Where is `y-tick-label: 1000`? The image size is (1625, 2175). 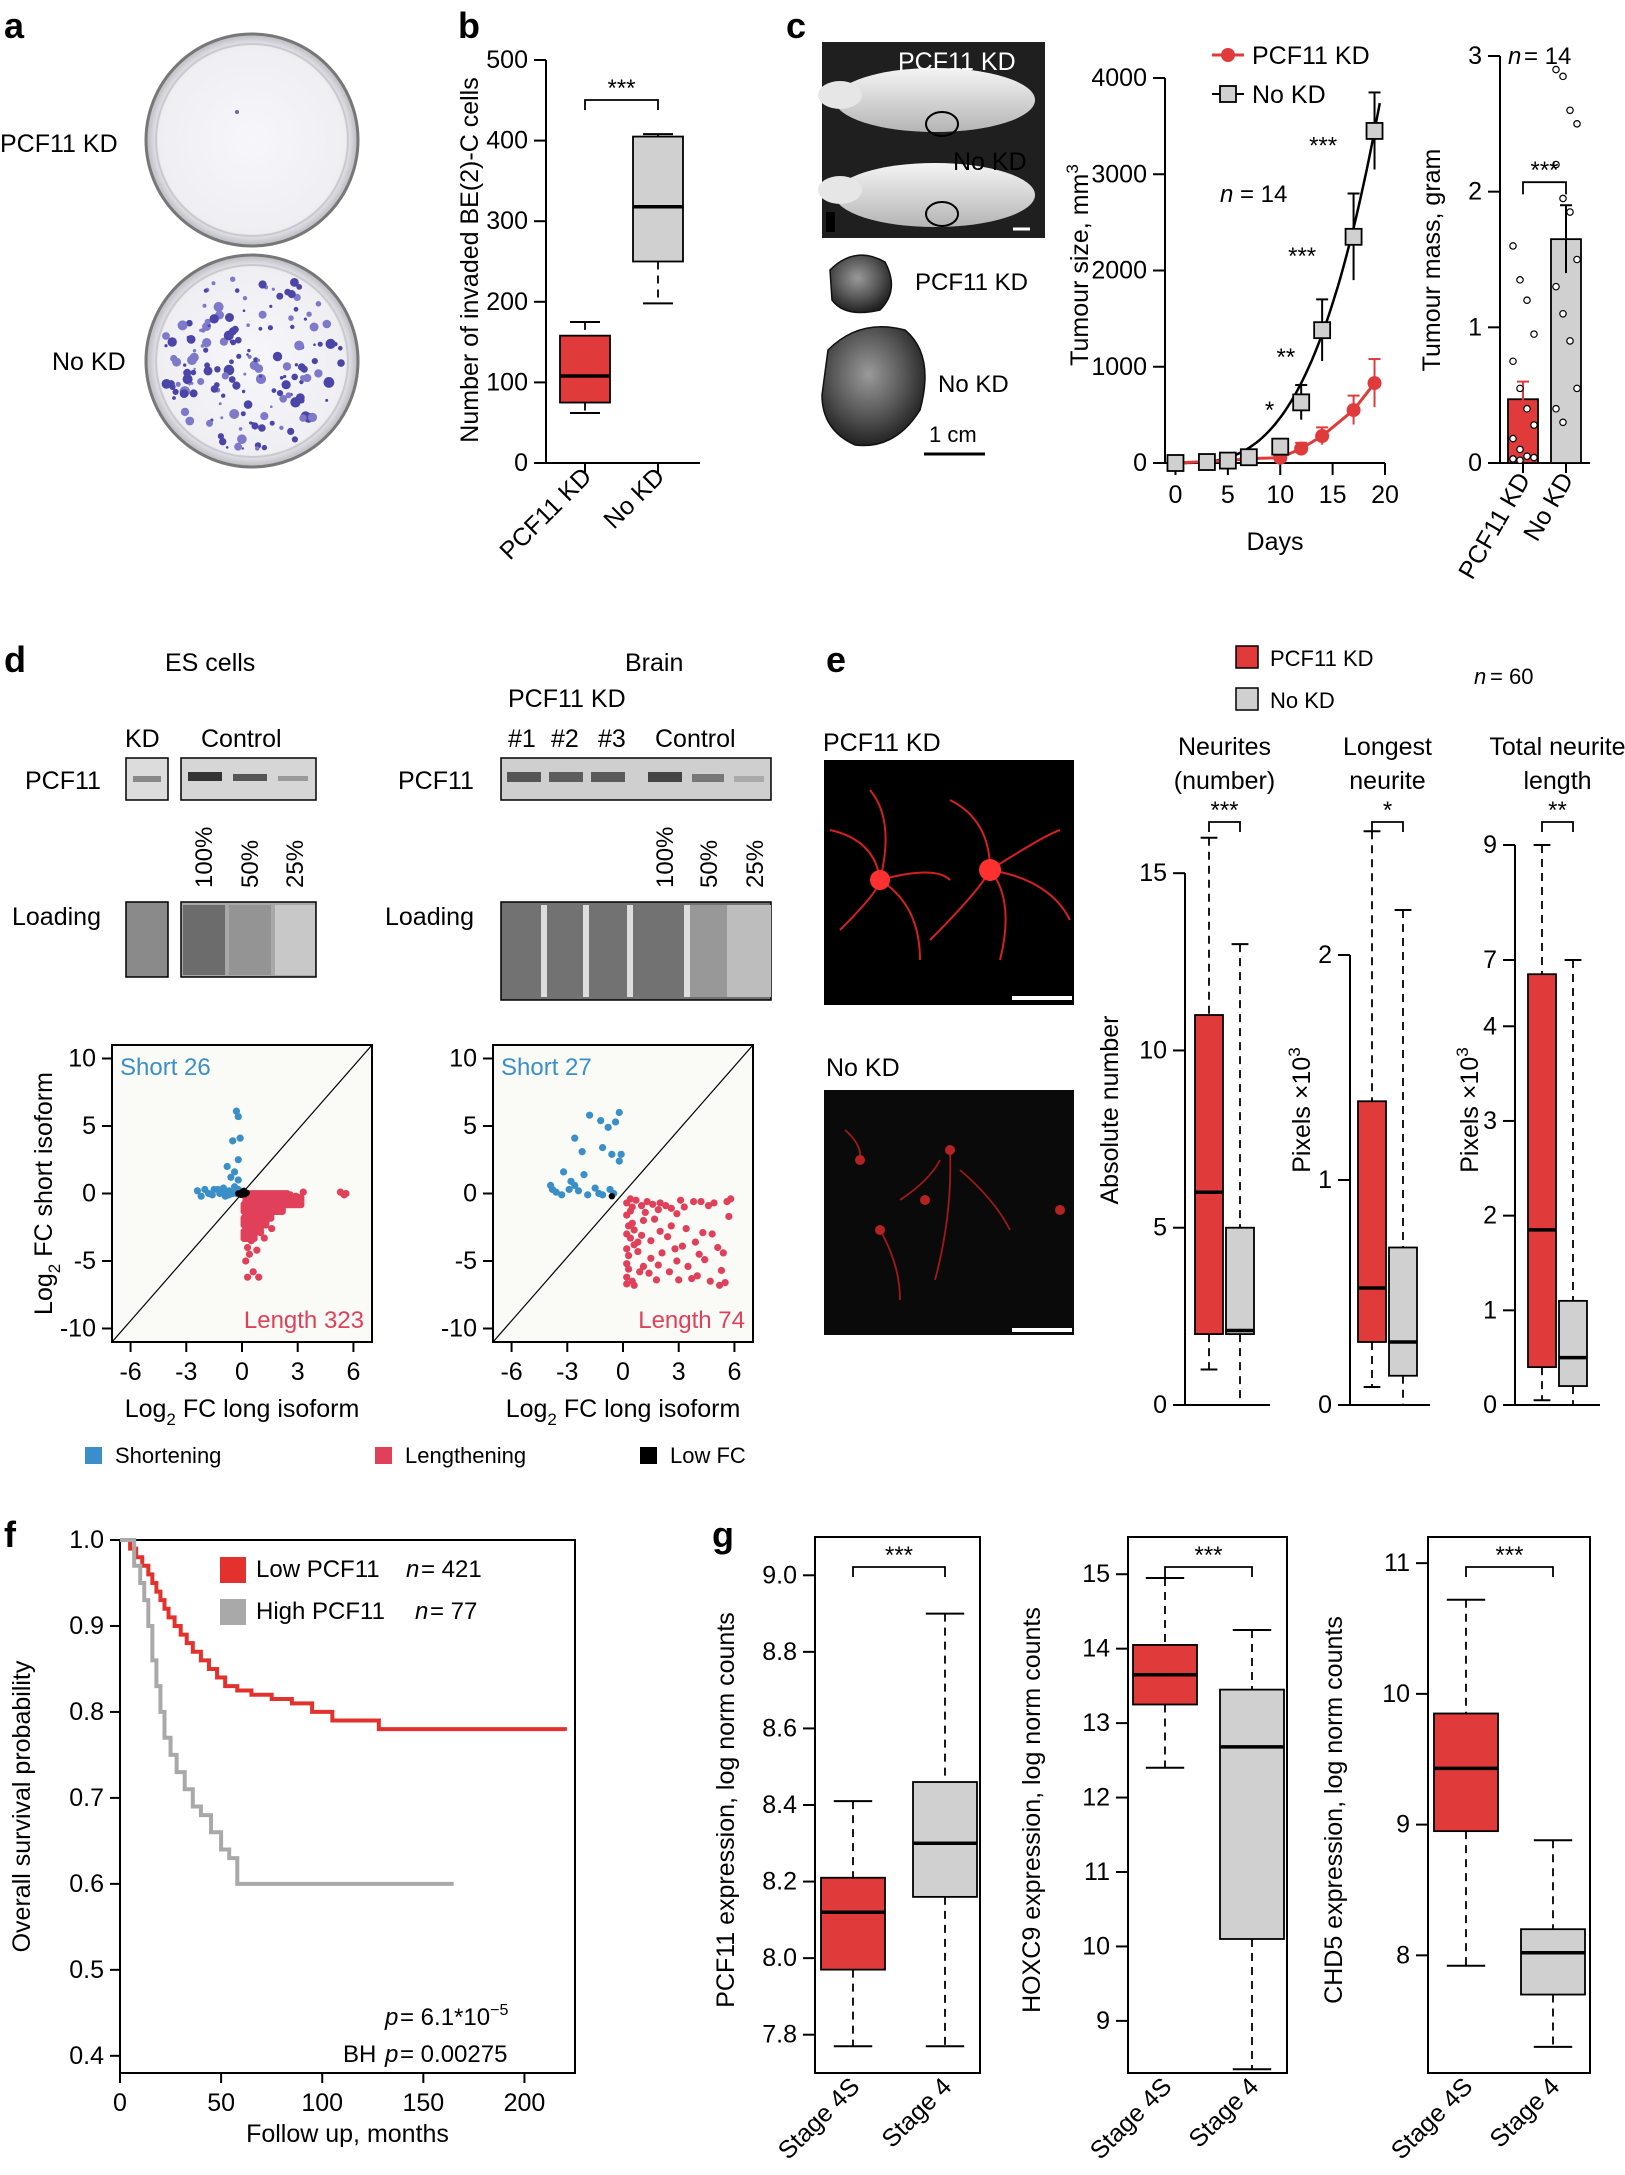
y-tick-label: 1000 is located at coordinates (1119, 367).